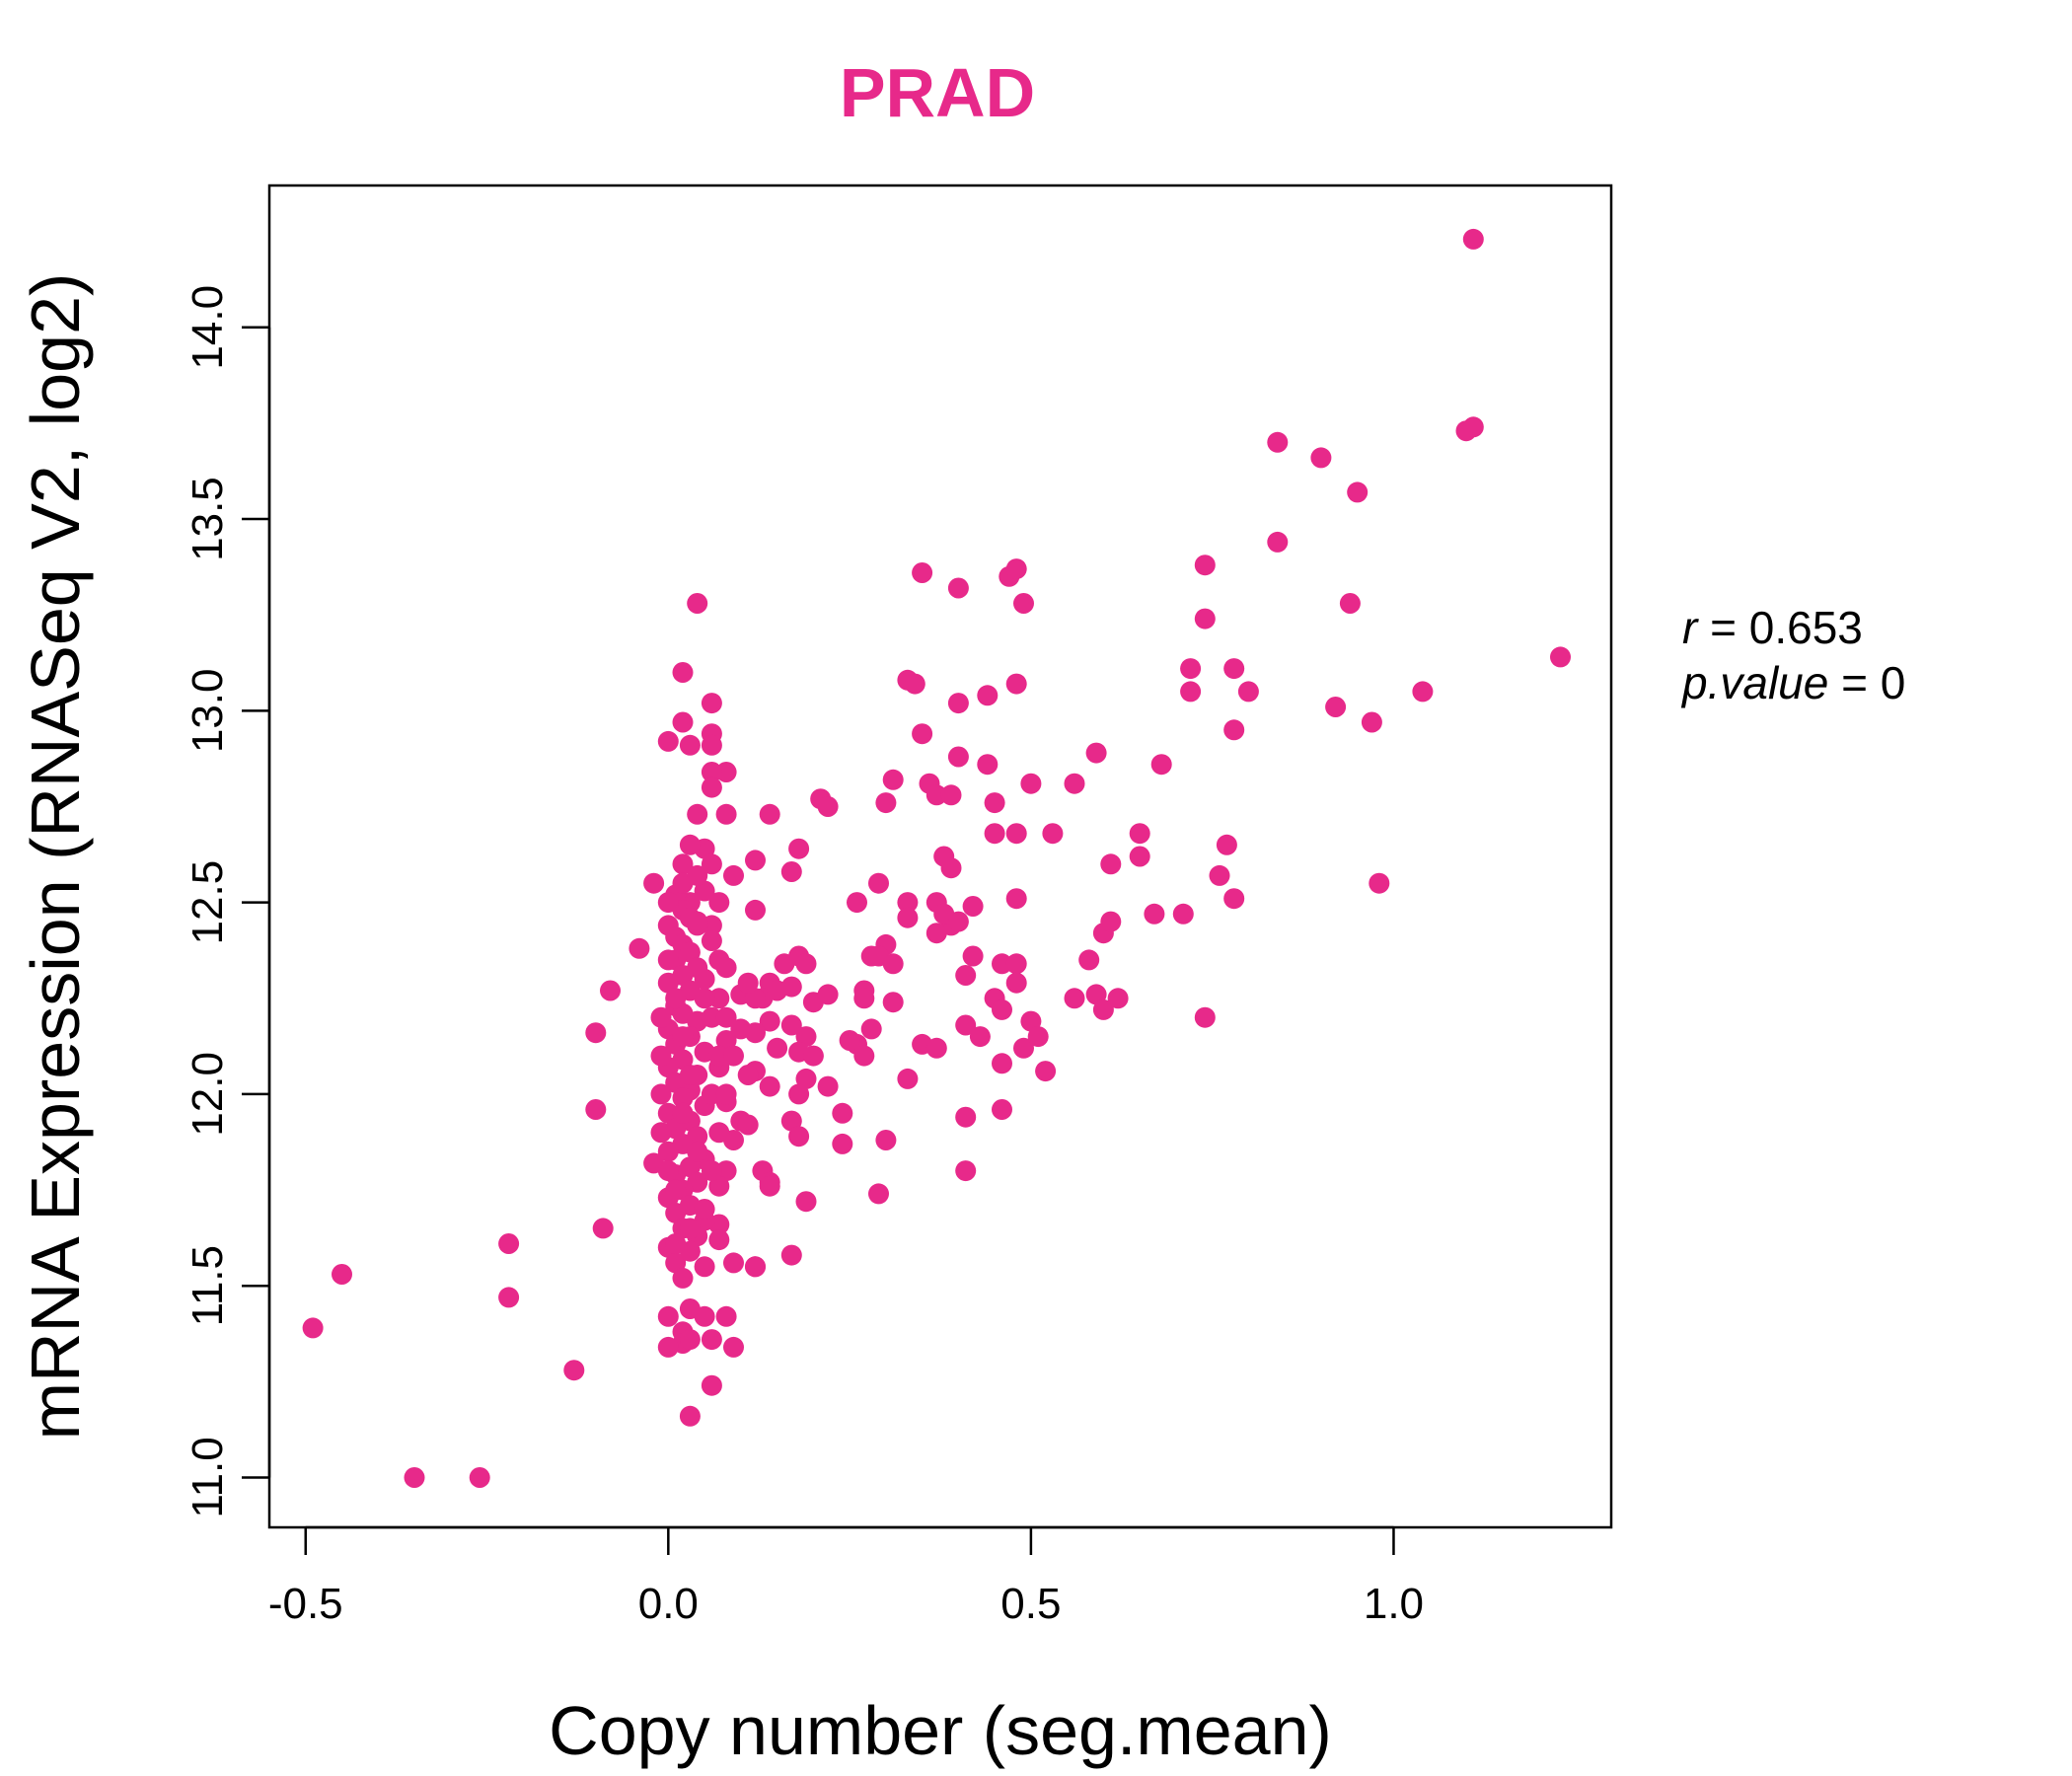 This screenshot has width=2072, height=1776. I want to click on y-tick-label: 14.0, so click(208, 327).